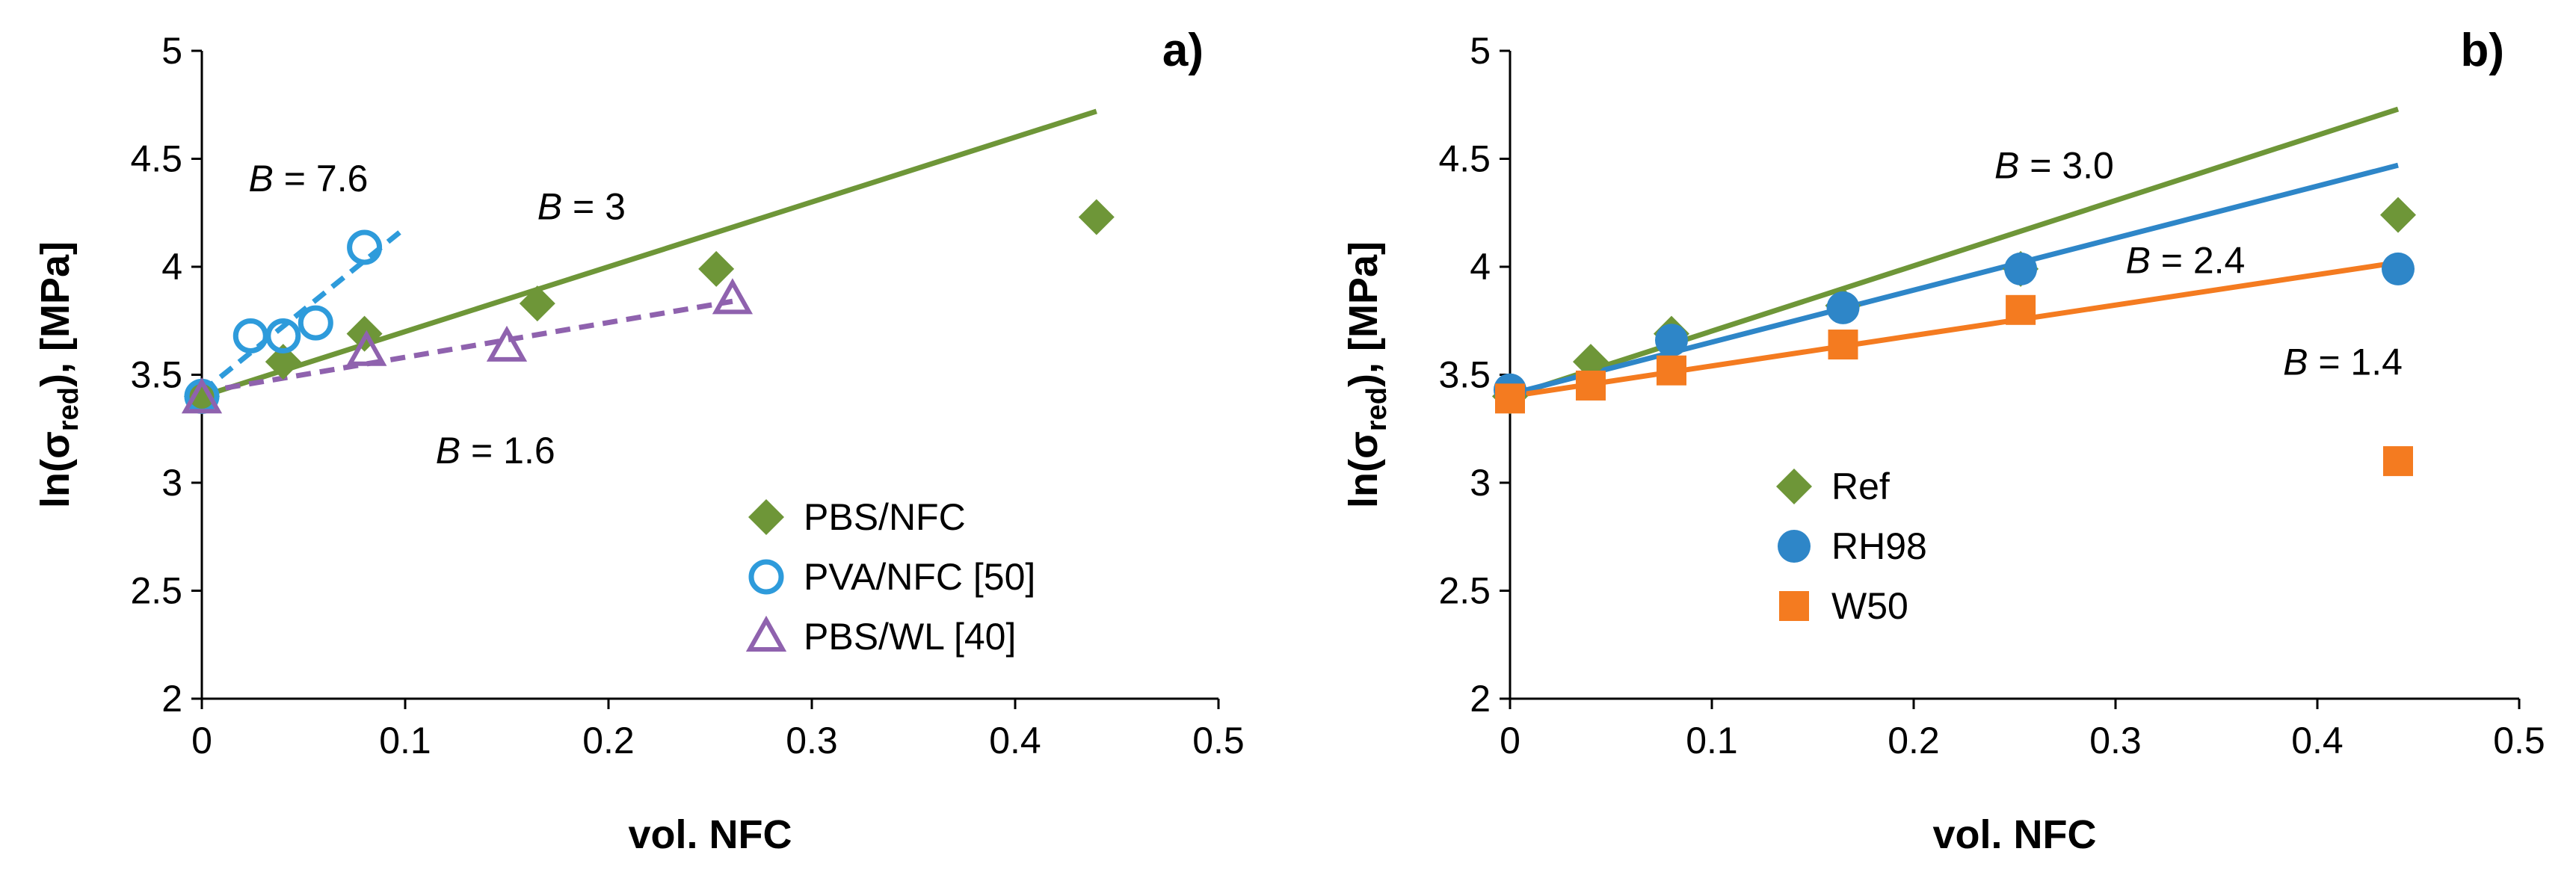 This screenshot has height=887, width=2576. I want to click on slope-annotation-value: = 7.6, so click(321, 179).